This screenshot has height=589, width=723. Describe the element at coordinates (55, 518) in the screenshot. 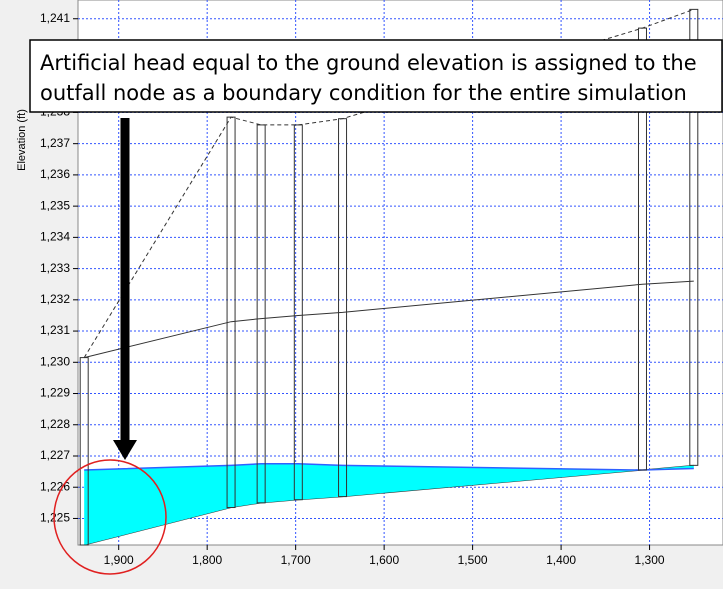

I see `y-tick-label: 1,225` at that location.